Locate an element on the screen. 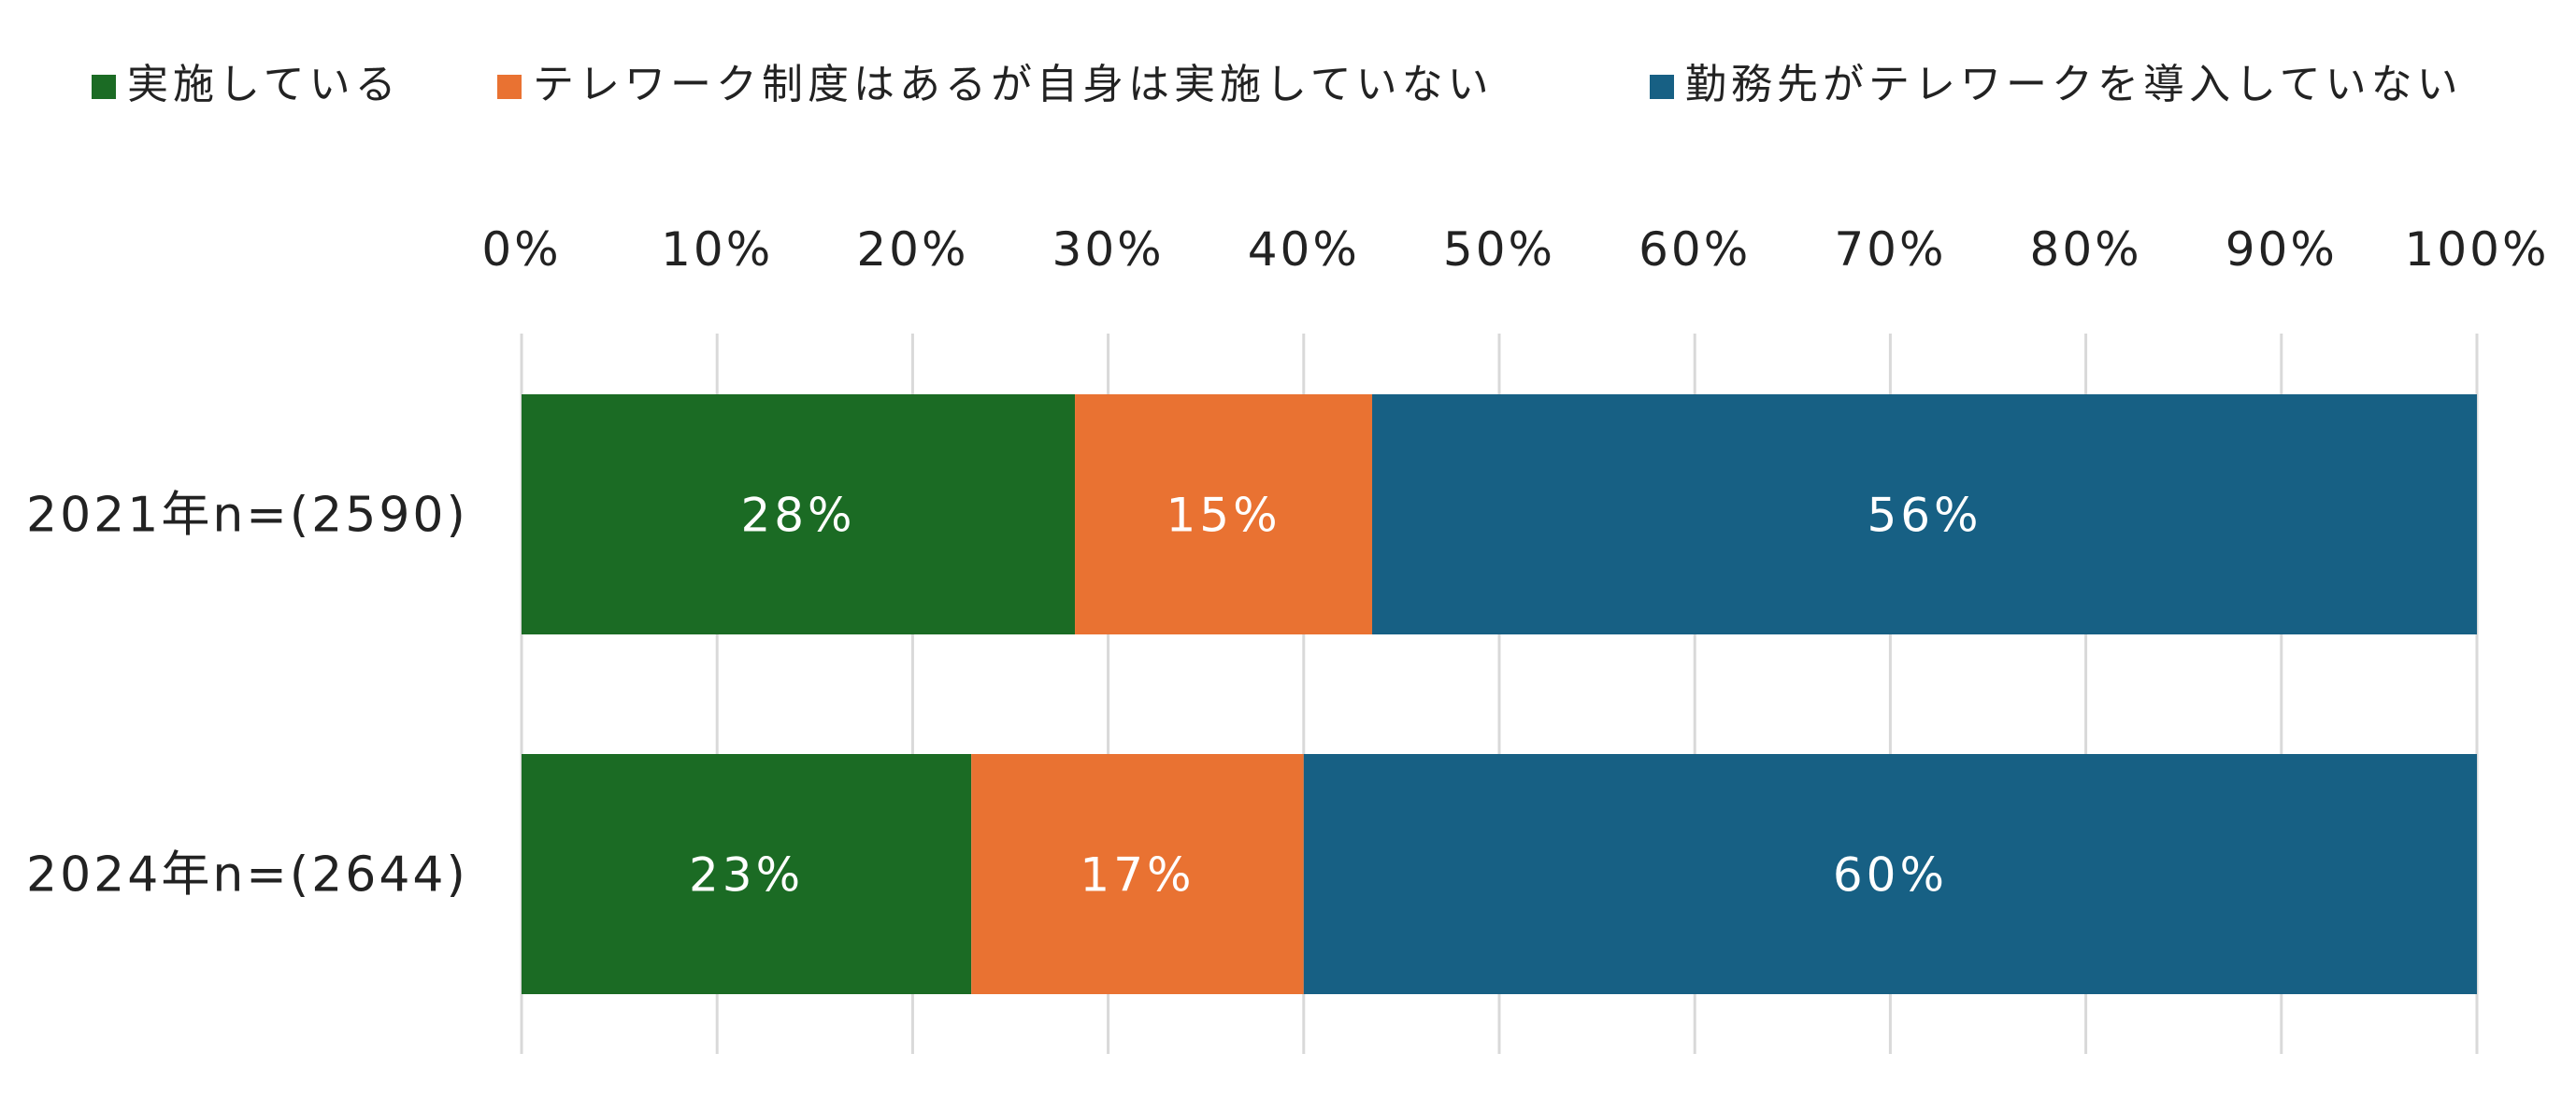 This screenshot has width=2576, height=1096. data-label-0-0: 28% is located at coordinates (797, 516).